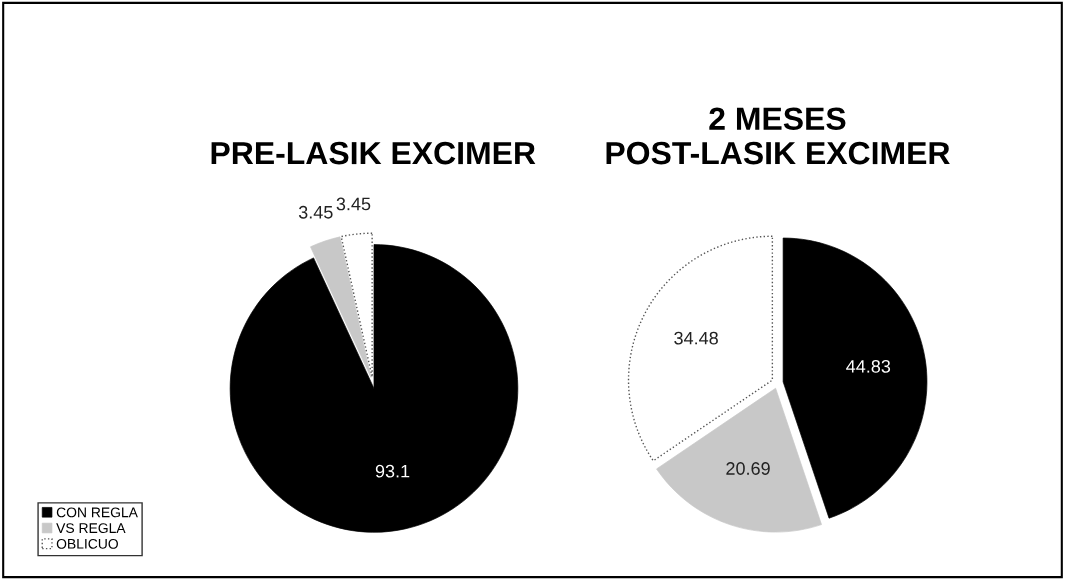 The height and width of the screenshot is (580, 1065). I want to click on legend-label: OBLICUO, so click(87, 543).